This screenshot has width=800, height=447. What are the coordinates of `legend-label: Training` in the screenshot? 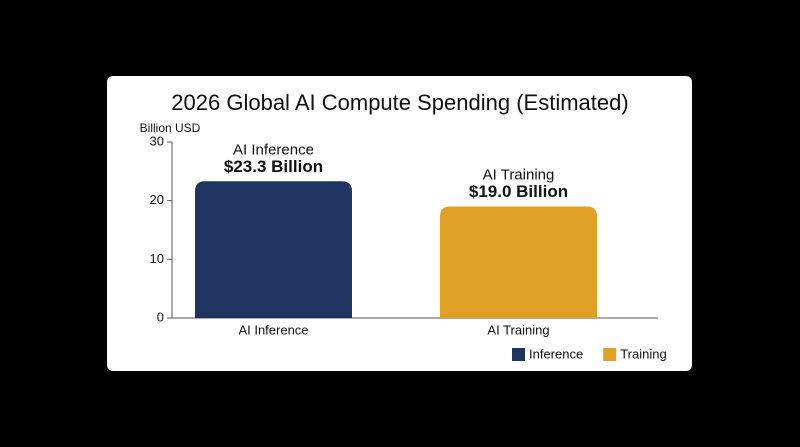 It's located at (643, 353).